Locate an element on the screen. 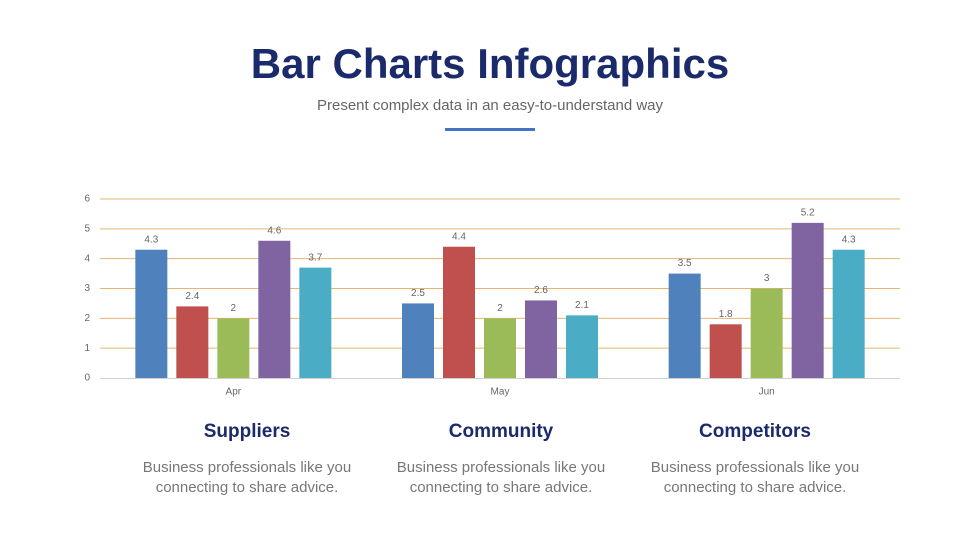  value-label: 4.6 is located at coordinates (274, 230).